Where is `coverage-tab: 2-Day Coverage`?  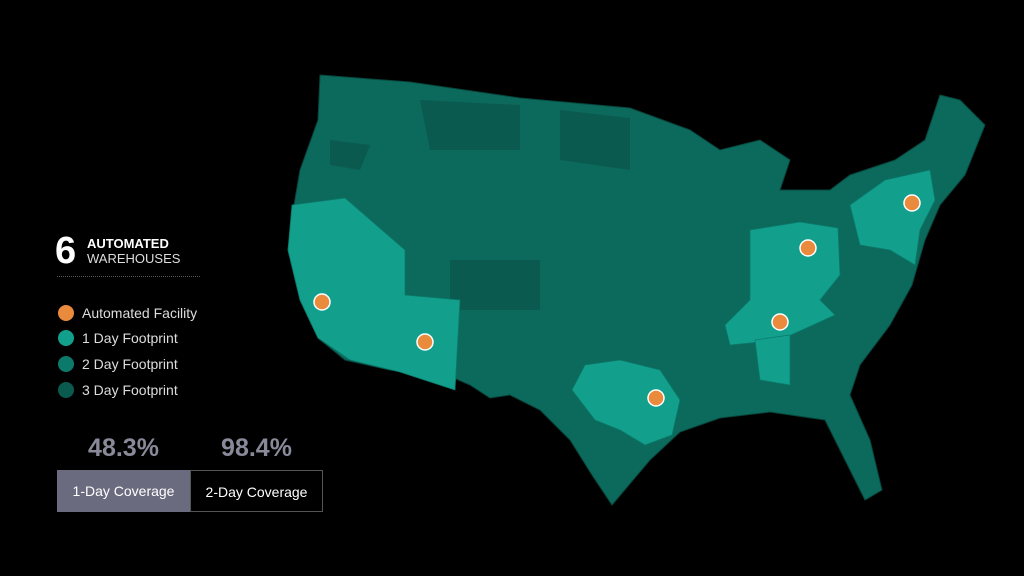
coverage-tab: 2-Day Coverage is located at coordinates (256, 491).